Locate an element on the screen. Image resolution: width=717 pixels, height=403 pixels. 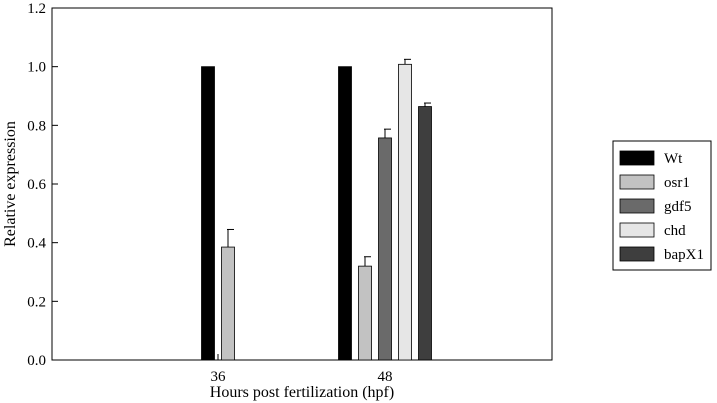
y-axis-ticks: 0.0 0.2 0.4 0.6 0.8 1.0 1.2 is located at coordinates (42, 185).